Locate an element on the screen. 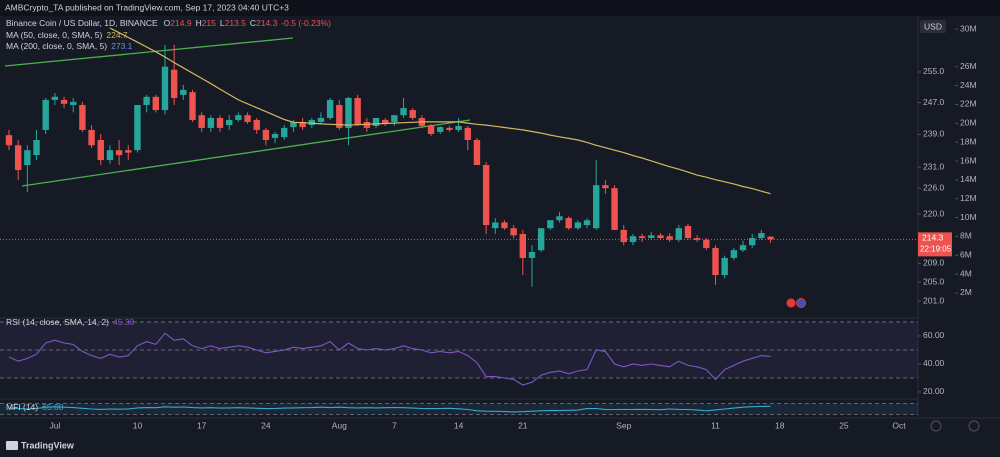 The width and height of the screenshot is (1000, 457). x-tick-label: 11 is located at coordinates (715, 425).